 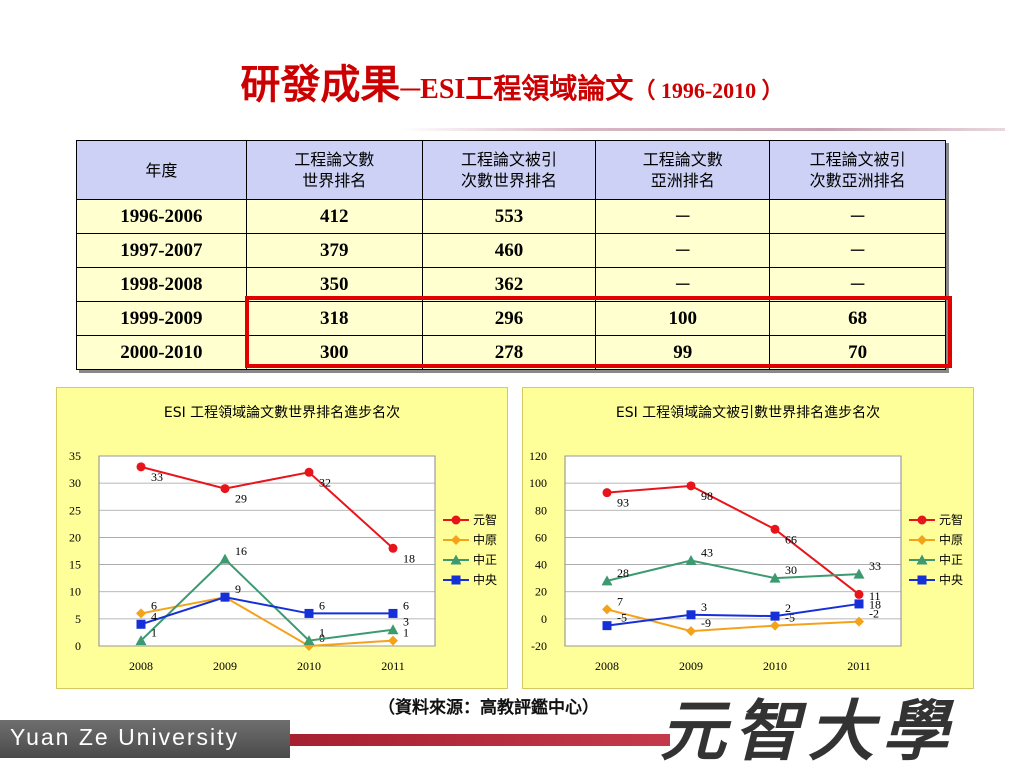 What do you see at coordinates (527, 89) in the screenshot?
I see `title-sub: ESI工程領域論文` at bounding box center [527, 89].